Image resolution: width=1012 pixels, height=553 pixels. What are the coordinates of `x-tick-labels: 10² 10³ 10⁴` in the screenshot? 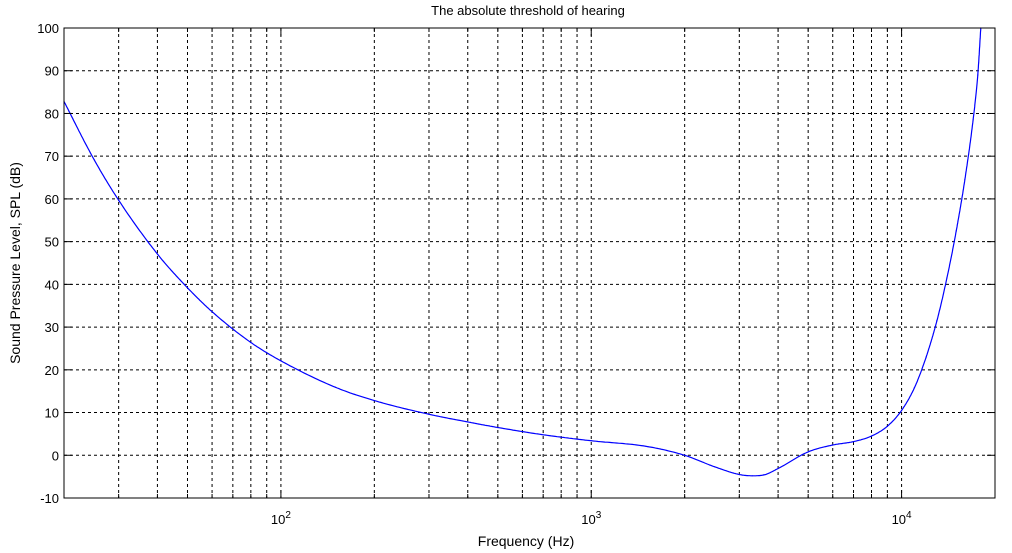 It's located at (591, 518).